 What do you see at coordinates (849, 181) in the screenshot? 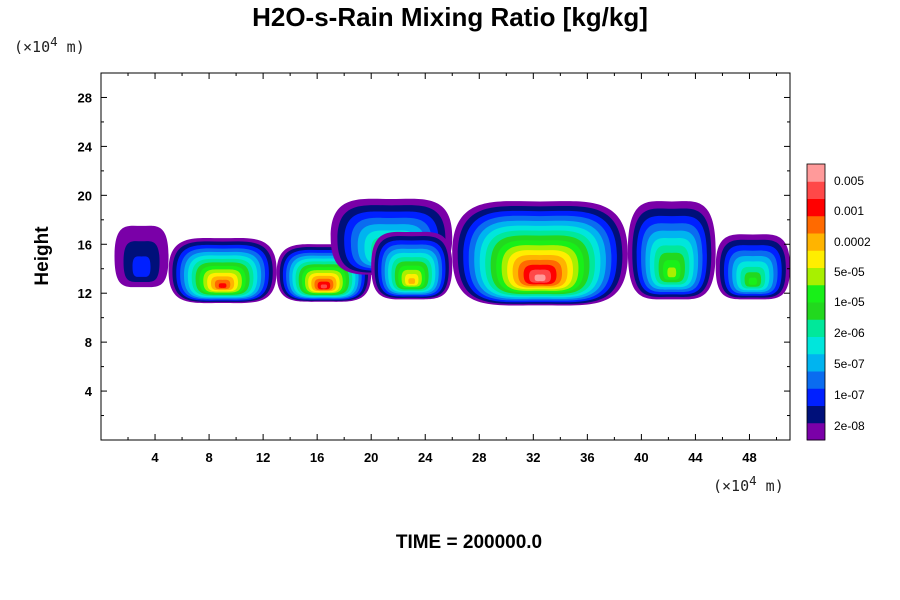
I see `colorbar-label: 0.005` at bounding box center [849, 181].